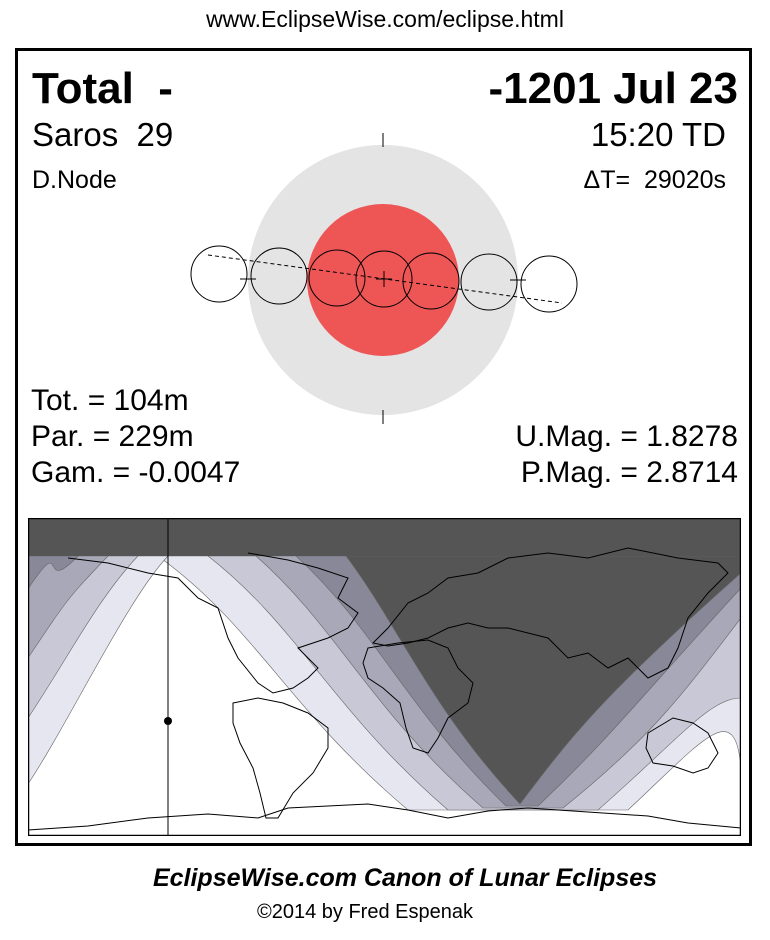 The width and height of the screenshot is (770, 940). What do you see at coordinates (74, 180) in the screenshot?
I see `node: D.Node` at bounding box center [74, 180].